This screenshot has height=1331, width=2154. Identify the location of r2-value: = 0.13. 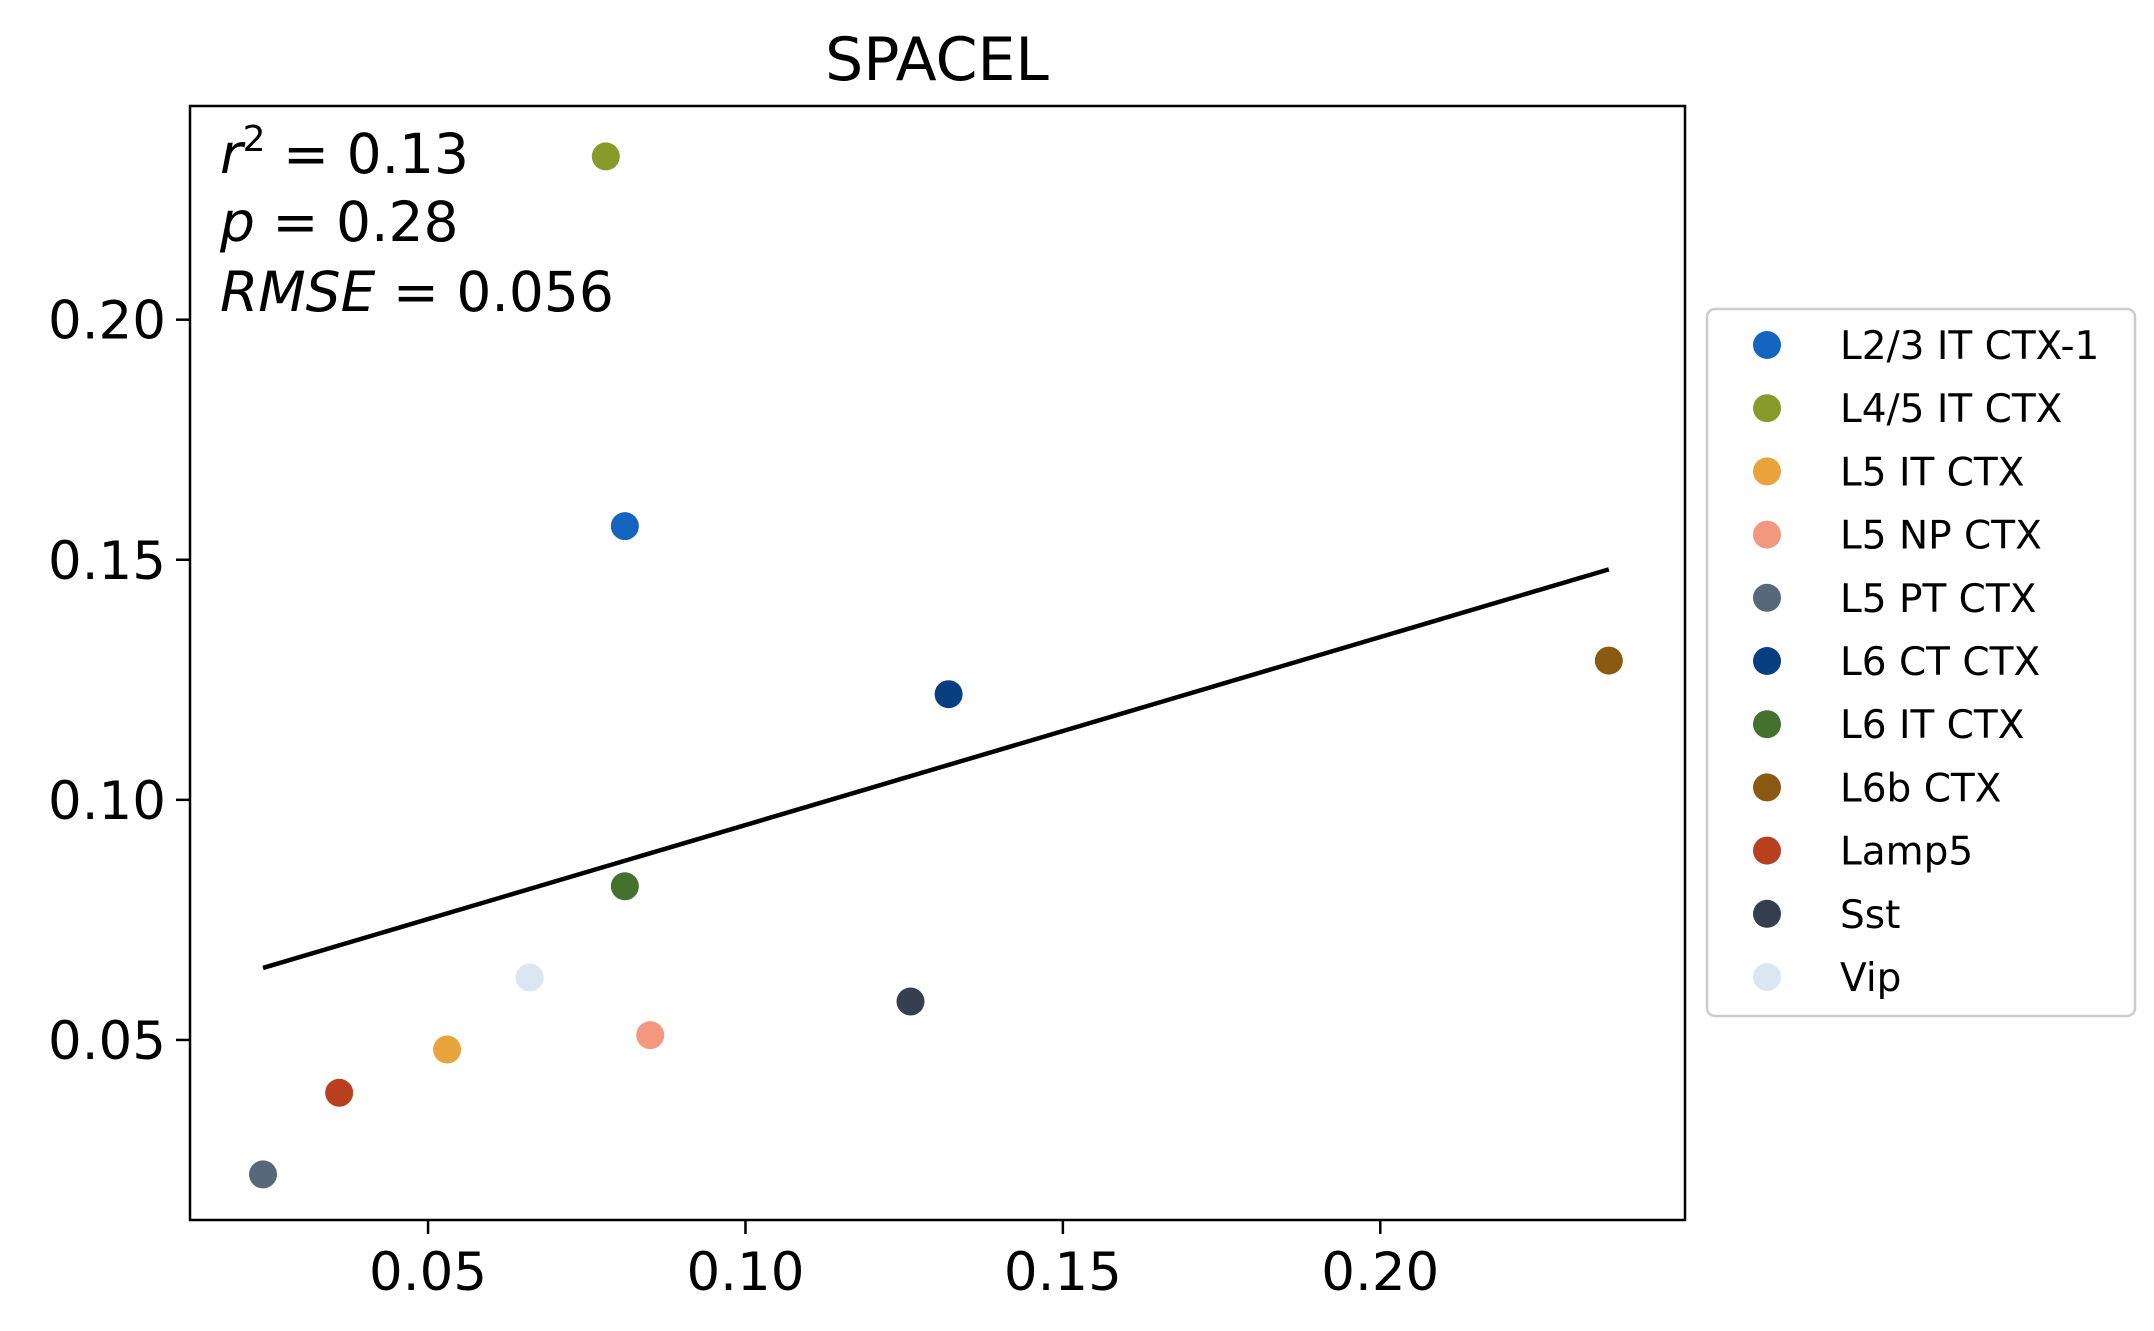
(368, 154).